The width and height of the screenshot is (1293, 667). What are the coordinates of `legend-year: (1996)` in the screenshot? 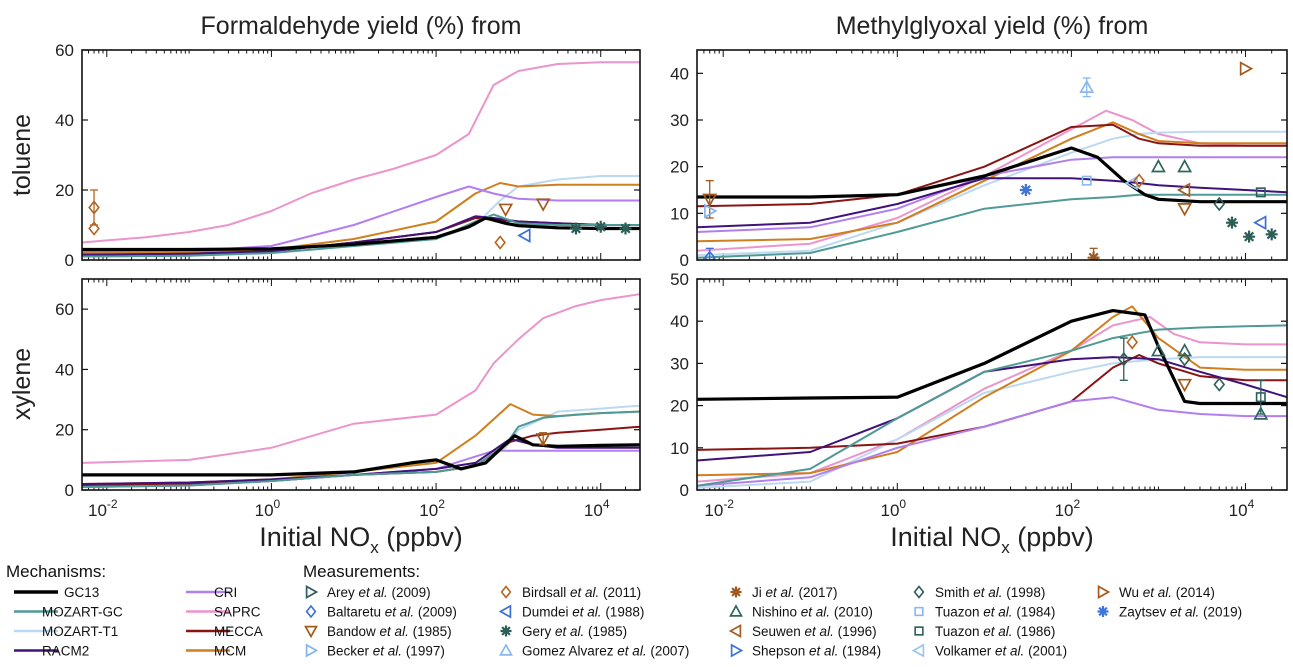 It's located at (855, 631).